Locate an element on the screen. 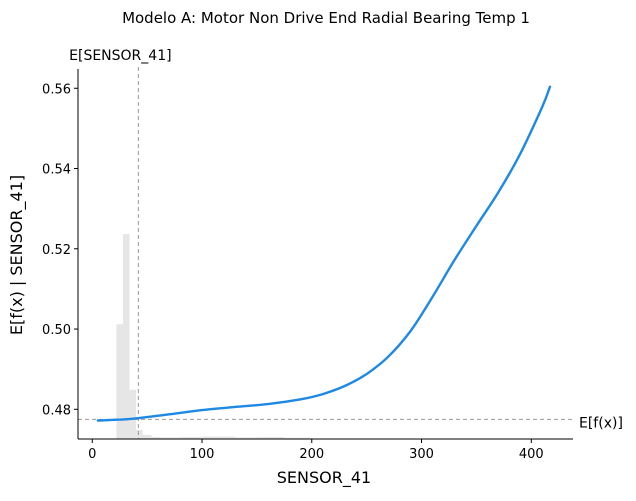 This screenshot has height=501, width=636. y-axis-label: E[f(x) | SENSOR_41] is located at coordinates (17, 255).